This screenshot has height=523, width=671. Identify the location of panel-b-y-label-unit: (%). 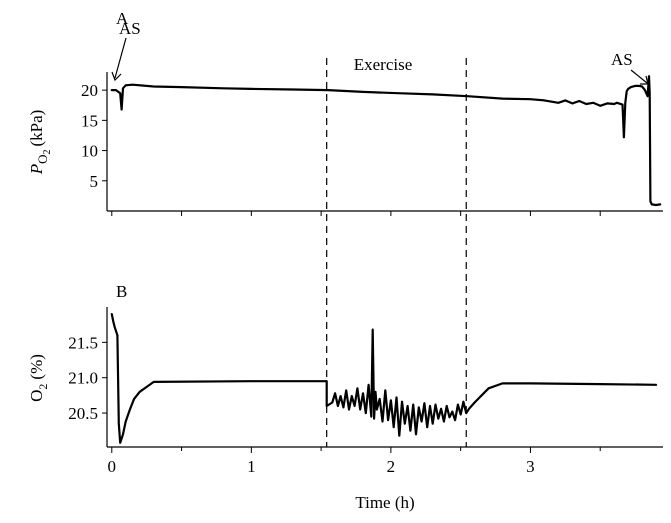
(36, 366).